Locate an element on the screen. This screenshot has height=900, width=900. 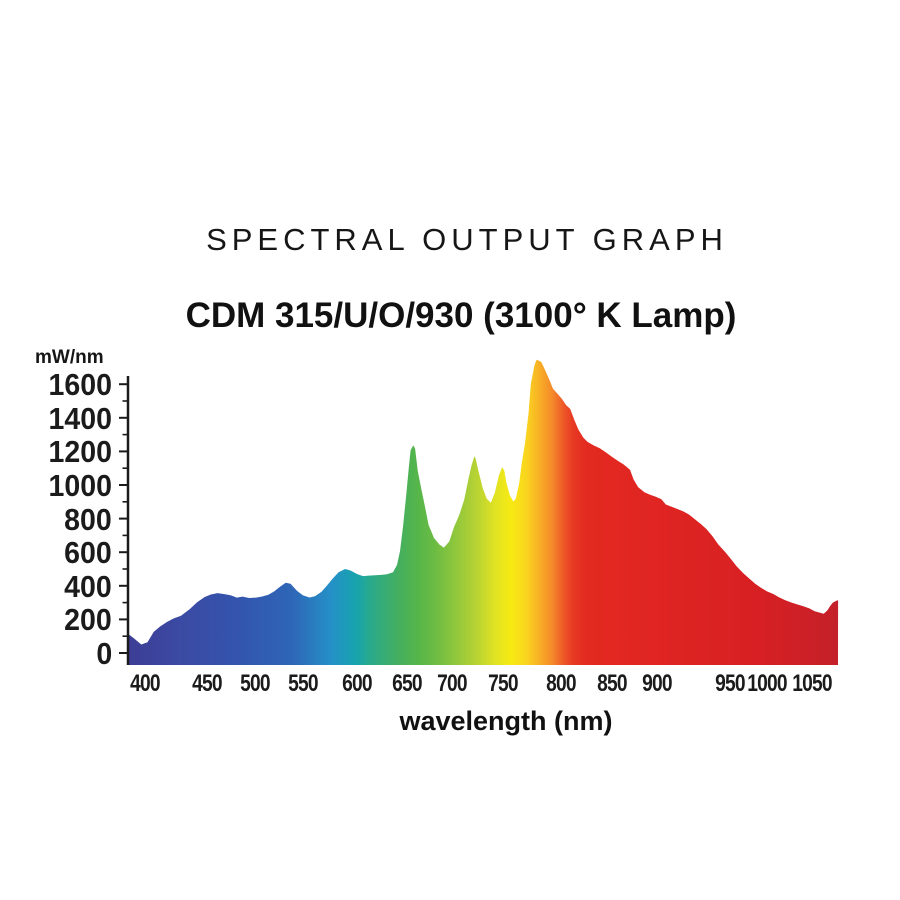
chart-subtitle: CDM 315/U/O/930 (3100° K Lamp) is located at coordinates (461, 315).